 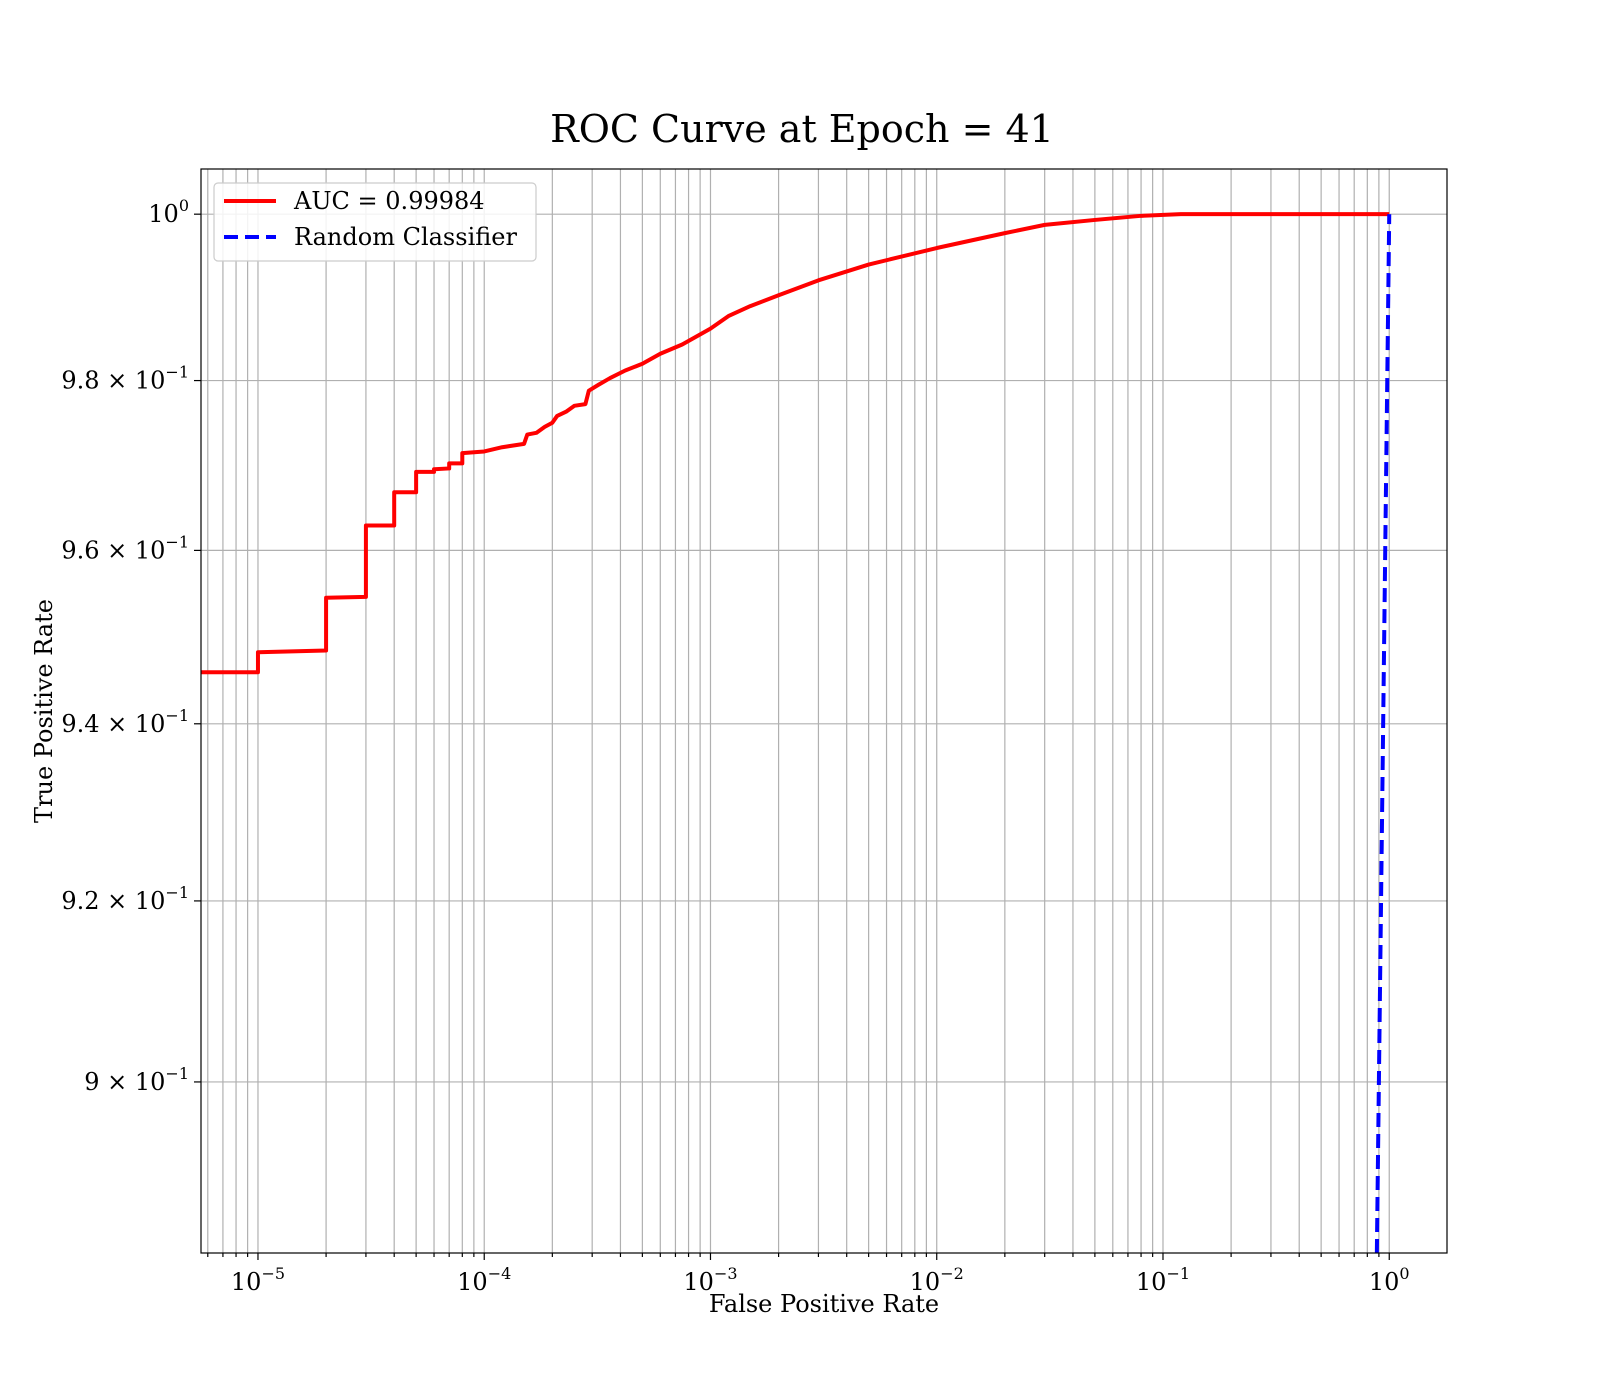 I want to click on x-tick-label: 10⁻¹, so click(x=1163, y=1280).